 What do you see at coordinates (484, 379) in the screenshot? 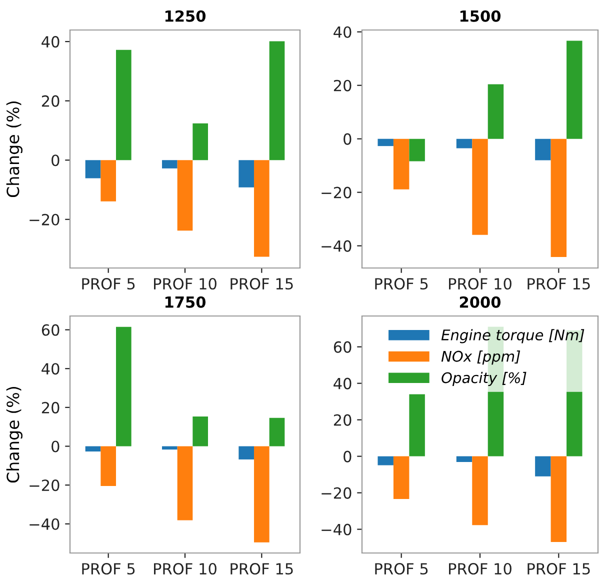
I see `legend-label: Opacity [%]` at bounding box center [484, 379].